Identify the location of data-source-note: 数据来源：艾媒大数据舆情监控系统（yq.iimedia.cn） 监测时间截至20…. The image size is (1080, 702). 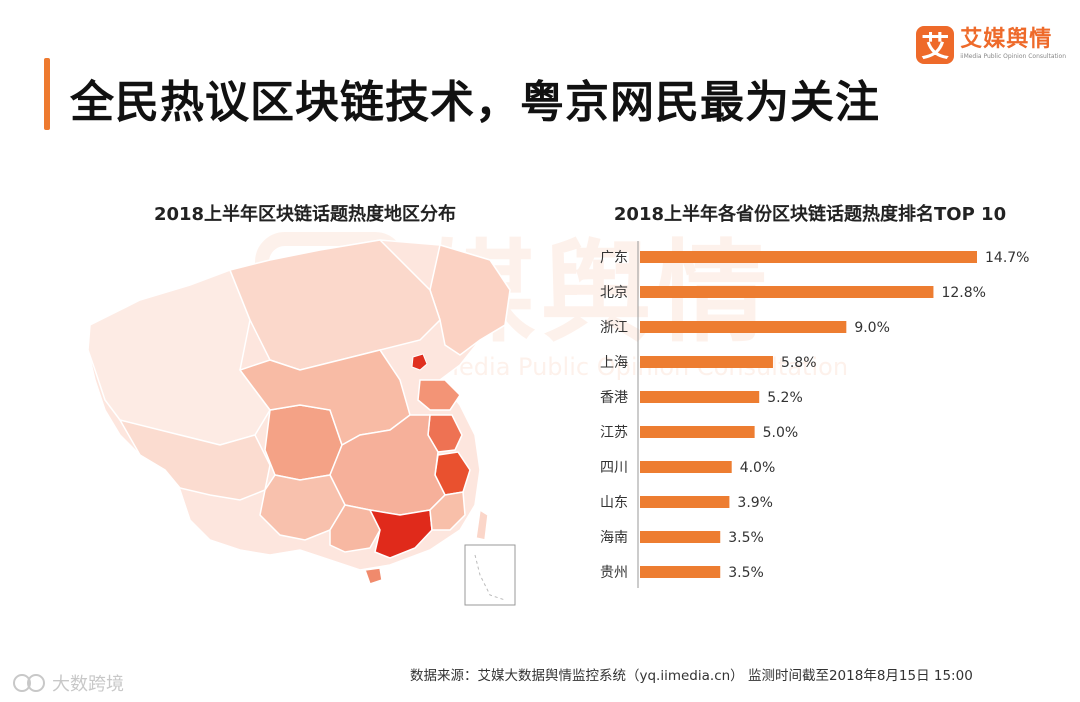
(691, 676).